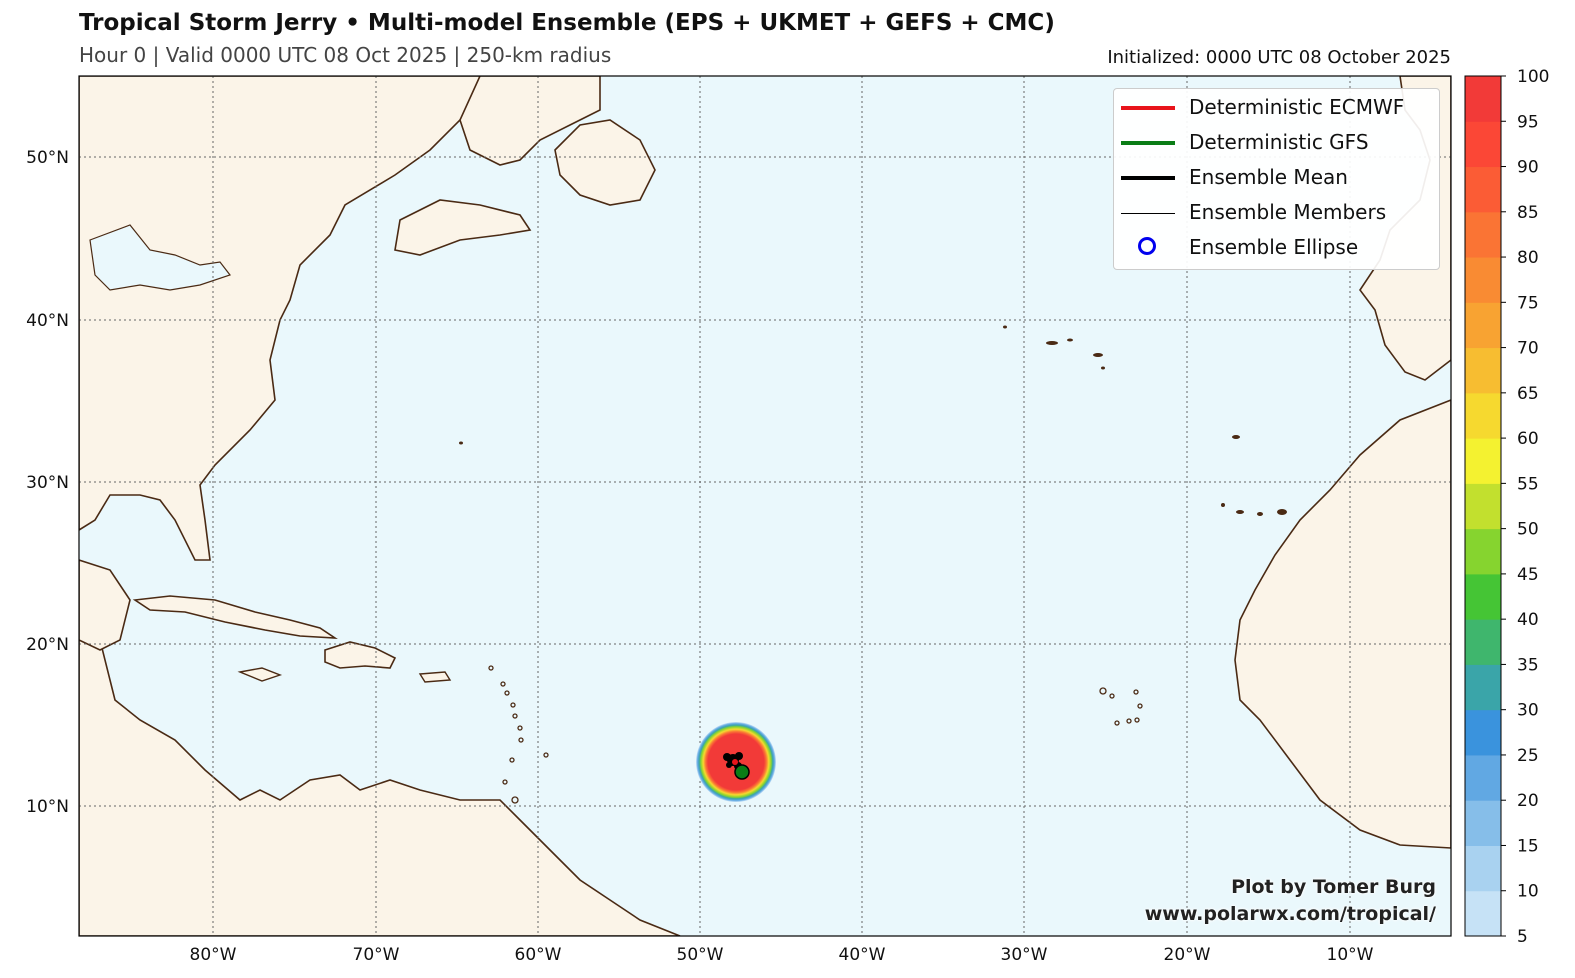  Describe the element at coordinates (1254, 475) in the screenshot. I see `canary-islands` at that location.